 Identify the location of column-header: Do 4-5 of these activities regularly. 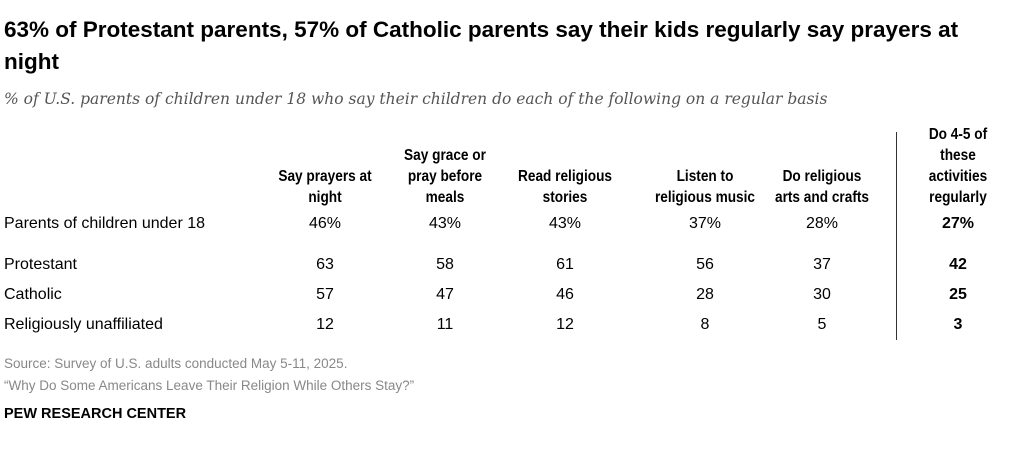
(958, 166).